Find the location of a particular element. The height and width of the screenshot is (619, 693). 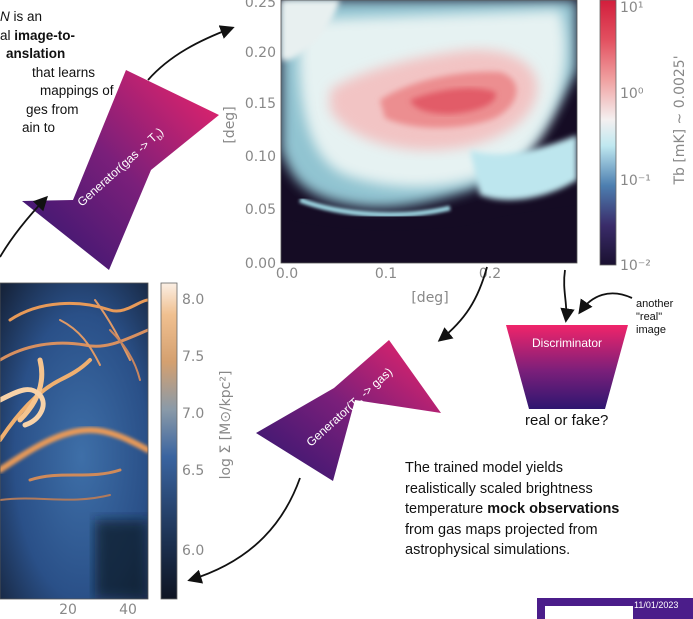

outro-line-3: temperature is located at coordinates (446, 509).